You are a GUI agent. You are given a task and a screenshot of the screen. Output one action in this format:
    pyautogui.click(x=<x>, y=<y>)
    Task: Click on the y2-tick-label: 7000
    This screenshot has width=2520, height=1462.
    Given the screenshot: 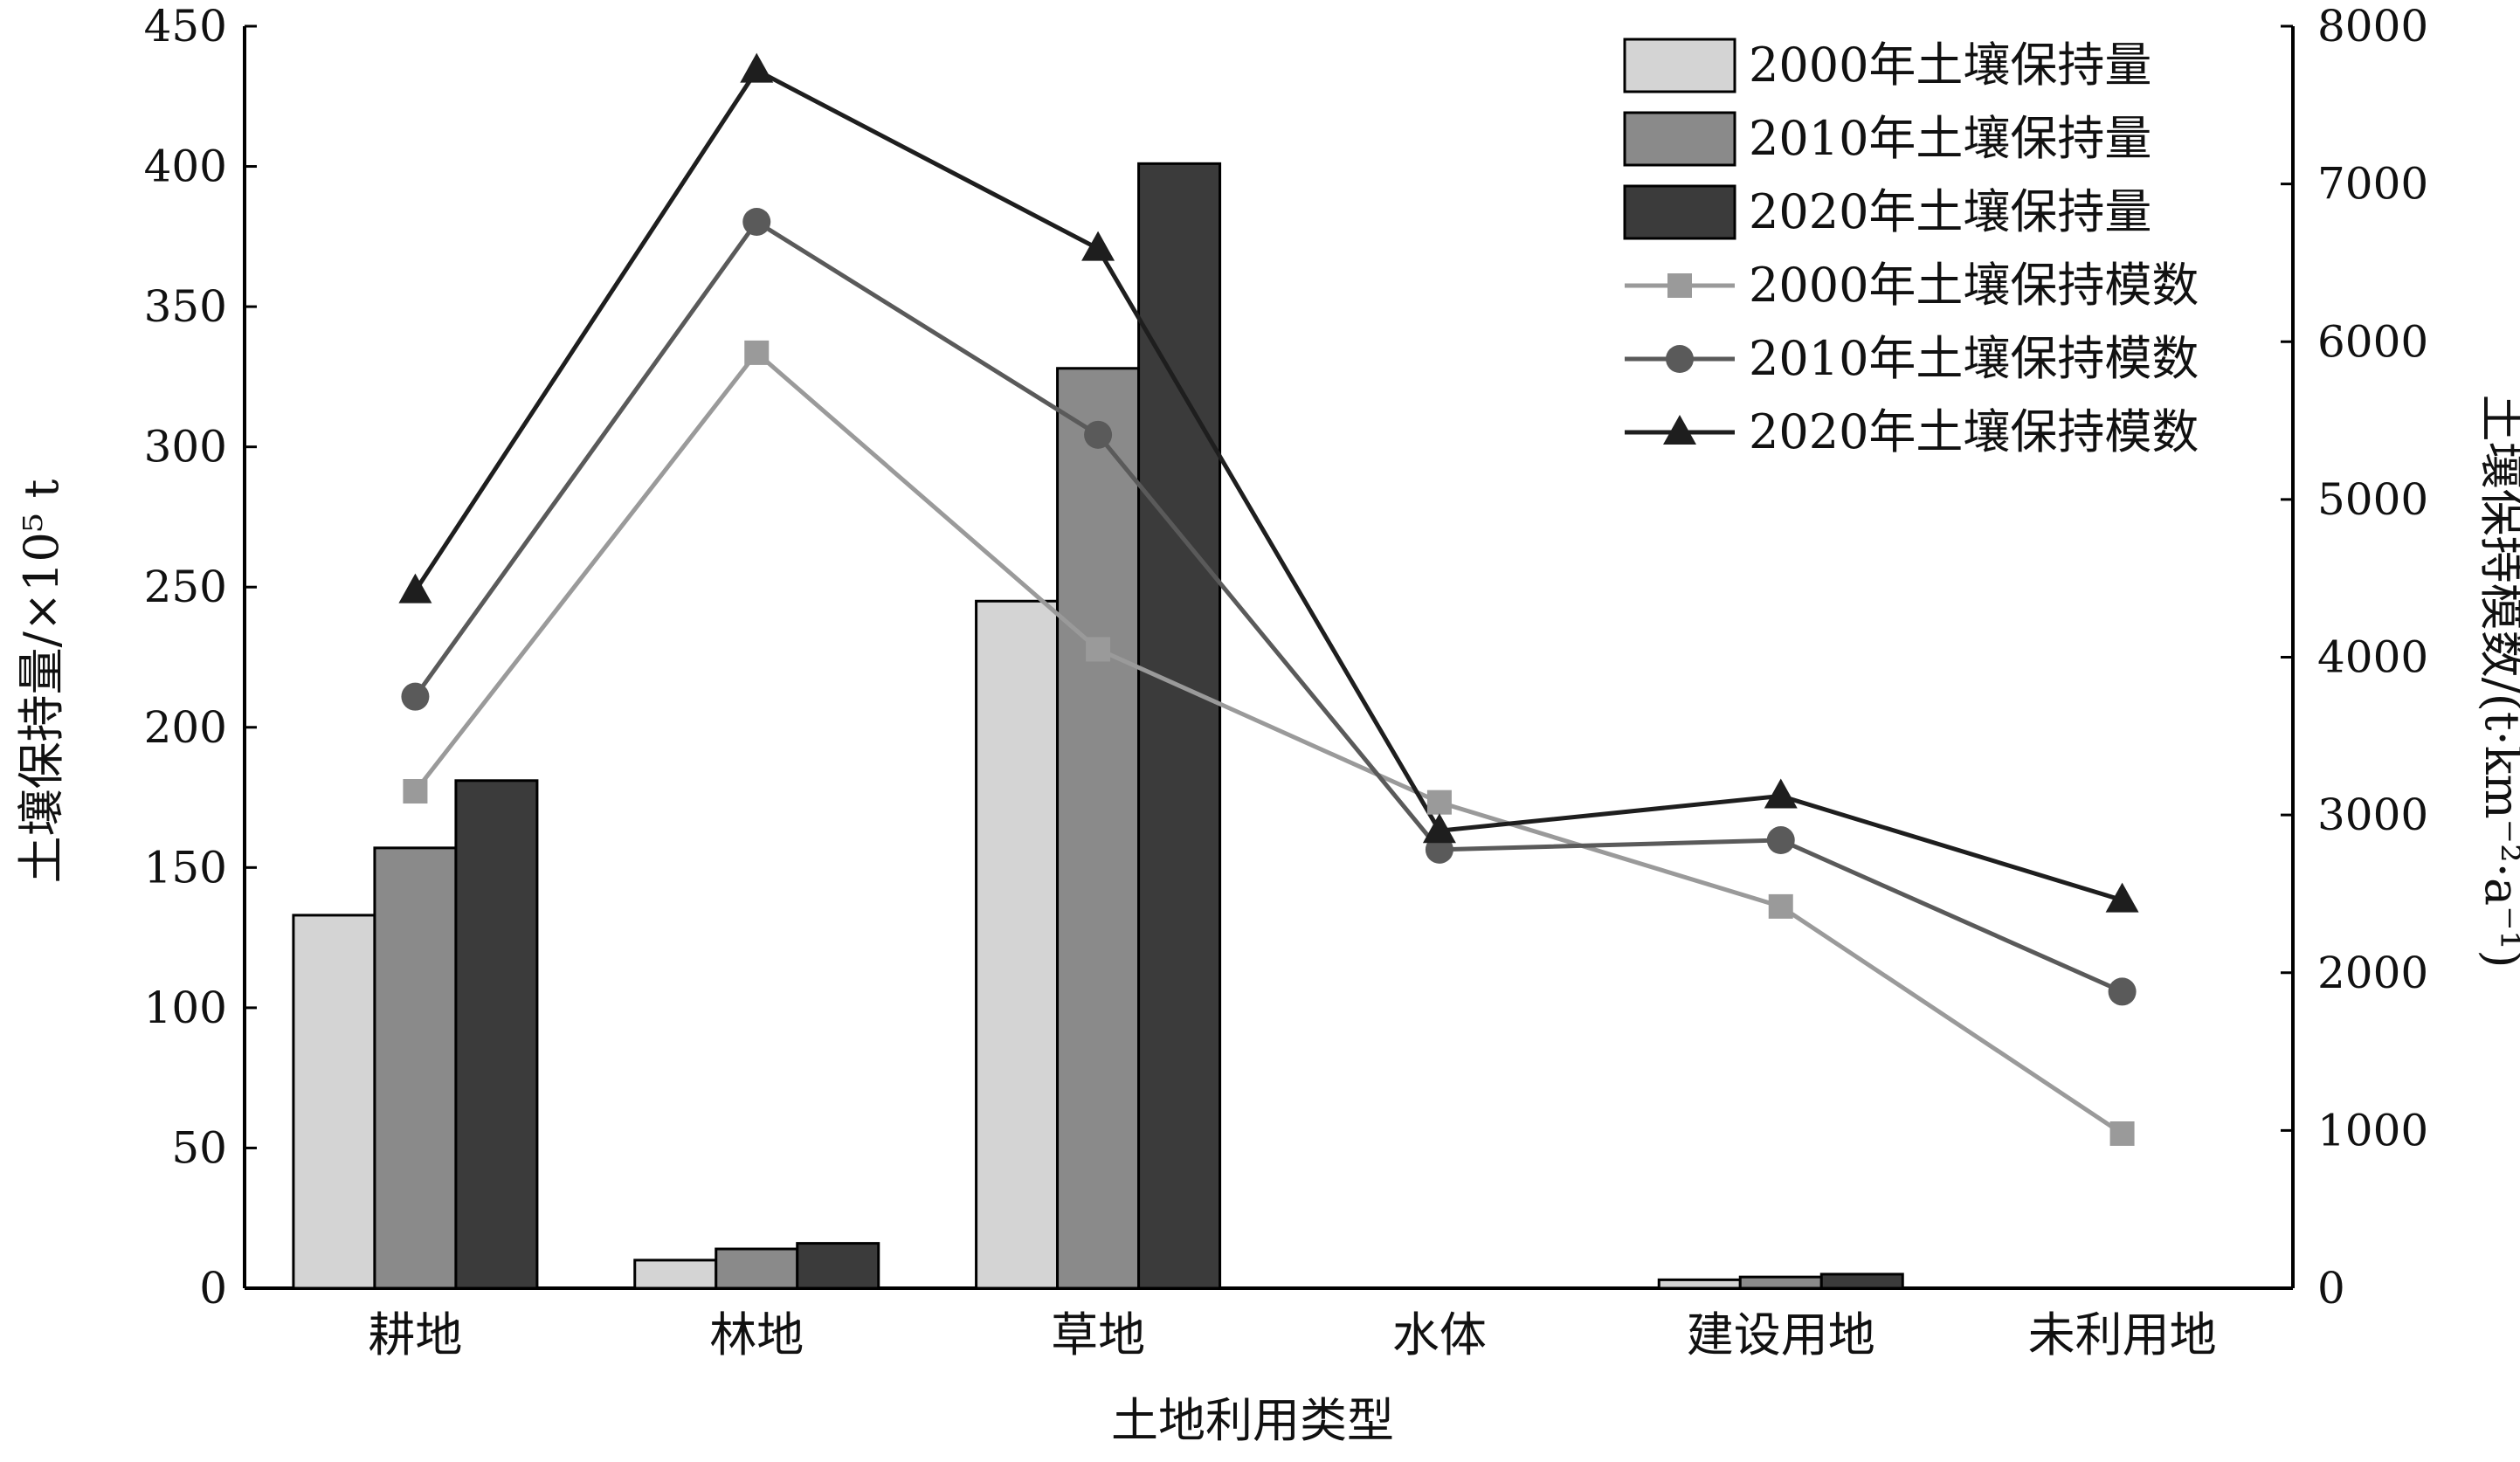 What is the action you would take?
    pyautogui.click(x=2372, y=184)
    